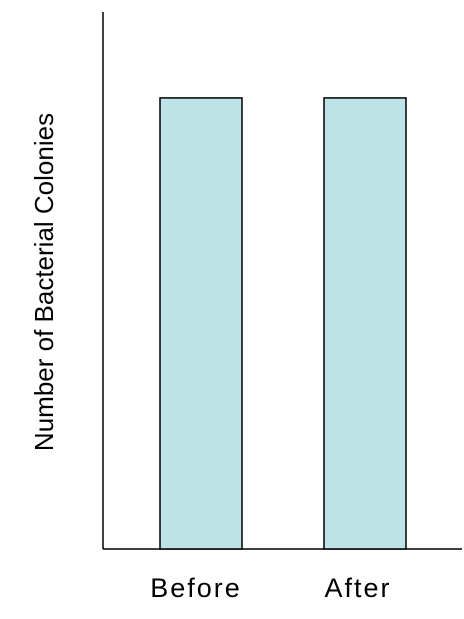  Describe the element at coordinates (196, 588) in the screenshot. I see `x-tick-label-before: Before` at that location.